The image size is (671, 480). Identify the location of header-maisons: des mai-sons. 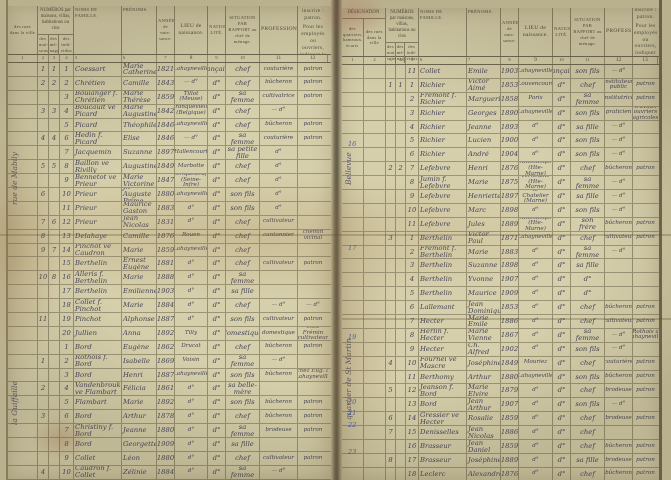
(391, 52).